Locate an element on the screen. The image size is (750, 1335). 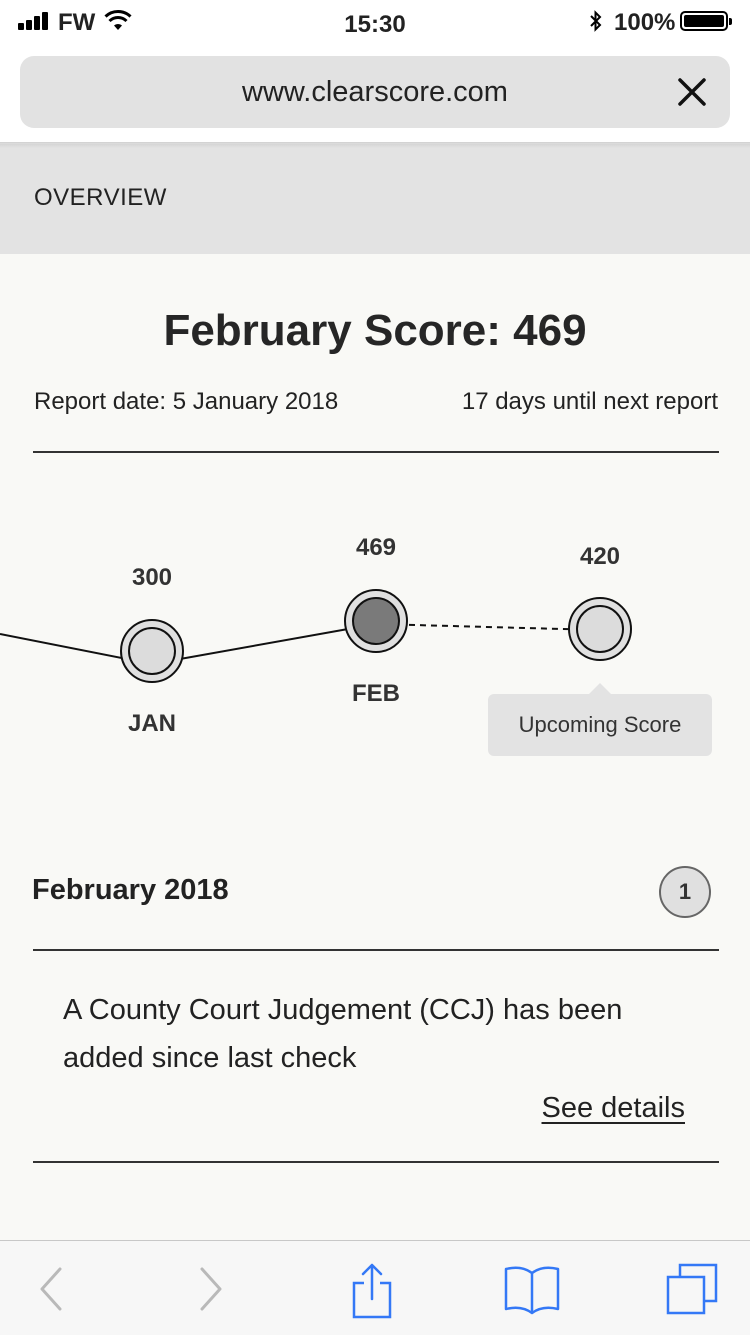
back-icon is located at coordinates (52, 1289).